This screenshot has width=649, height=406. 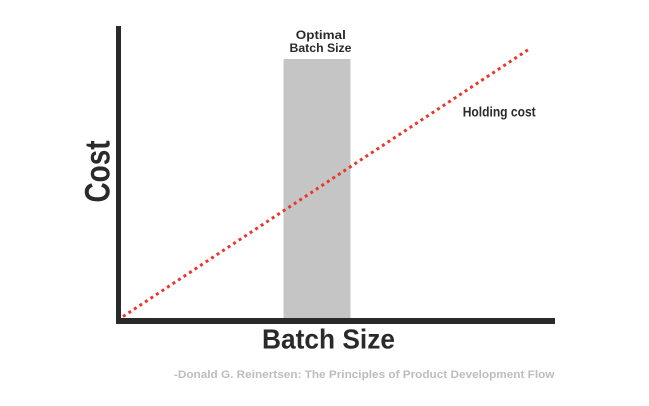 What do you see at coordinates (499, 112) in the screenshot?
I see `svg-text: Holding cost` at bounding box center [499, 112].